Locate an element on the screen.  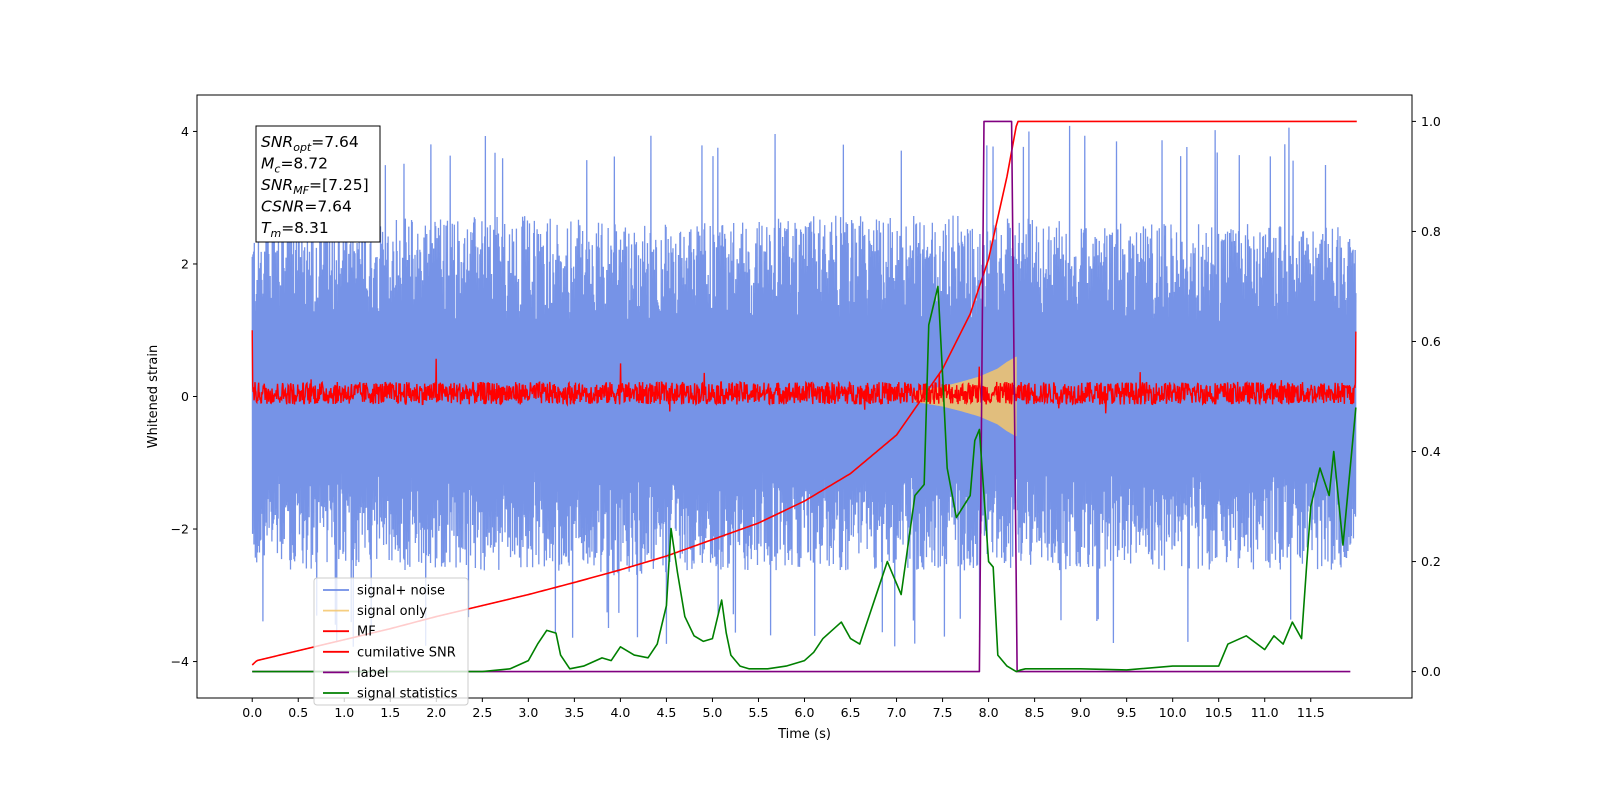
x-axis-label: Time (s) is located at coordinates (804, 734).